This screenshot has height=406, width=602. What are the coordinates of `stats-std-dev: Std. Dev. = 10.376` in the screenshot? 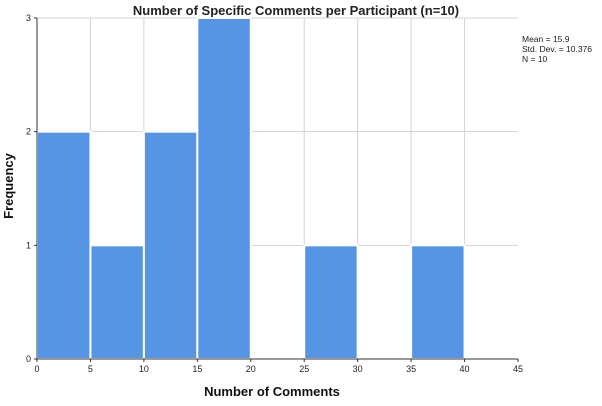 It's located at (557, 49).